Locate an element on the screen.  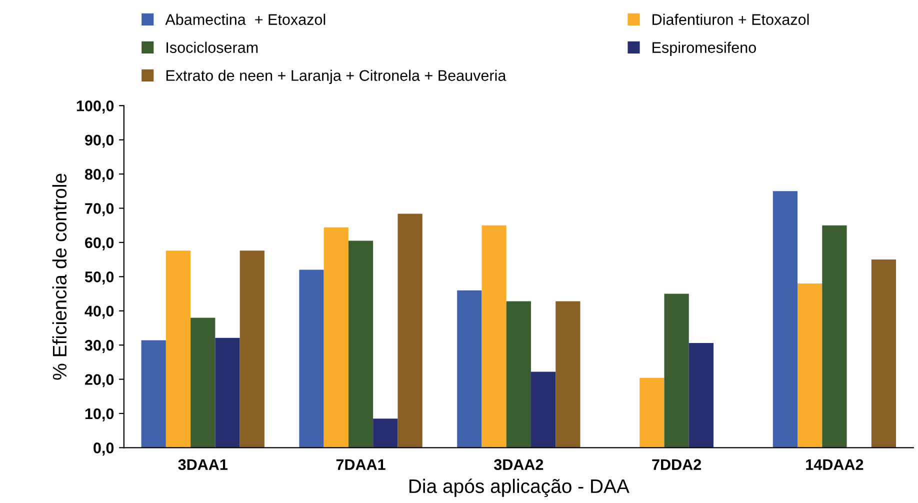
y-tick-label: 70,0 is located at coordinates (99, 209).